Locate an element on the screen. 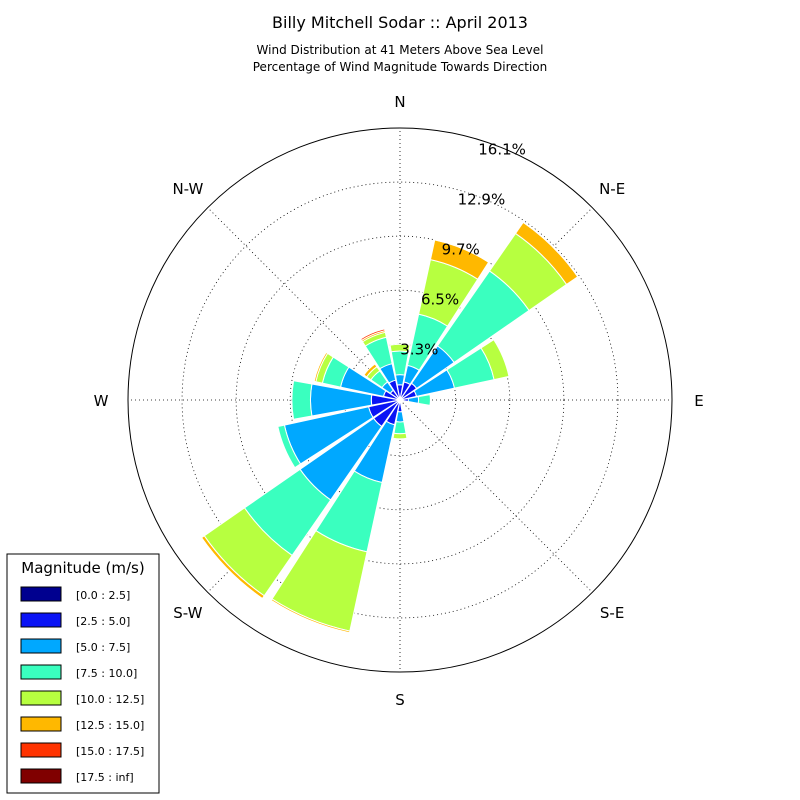 The height and width of the screenshot is (800, 800). legend-label: [17.5 : inf] is located at coordinates (105, 777).